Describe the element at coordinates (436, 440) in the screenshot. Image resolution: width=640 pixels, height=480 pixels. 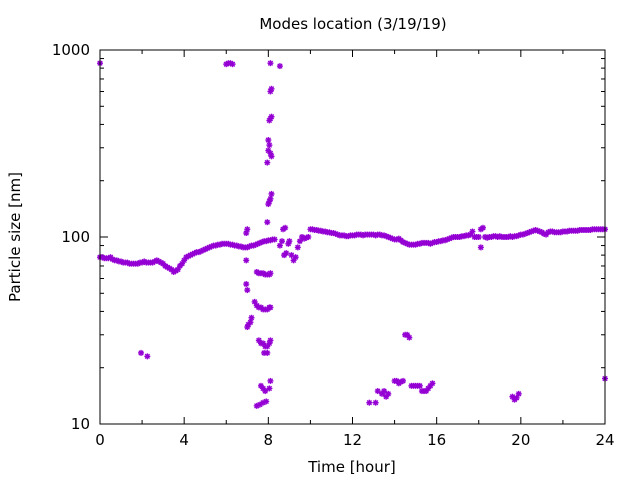
I see `x-tick-label: 16` at that location.